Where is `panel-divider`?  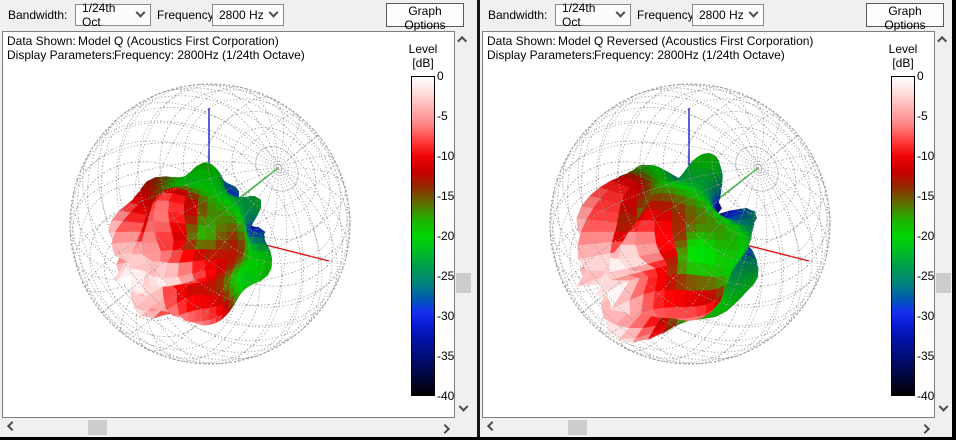 panel-divider is located at coordinates (478, 218).